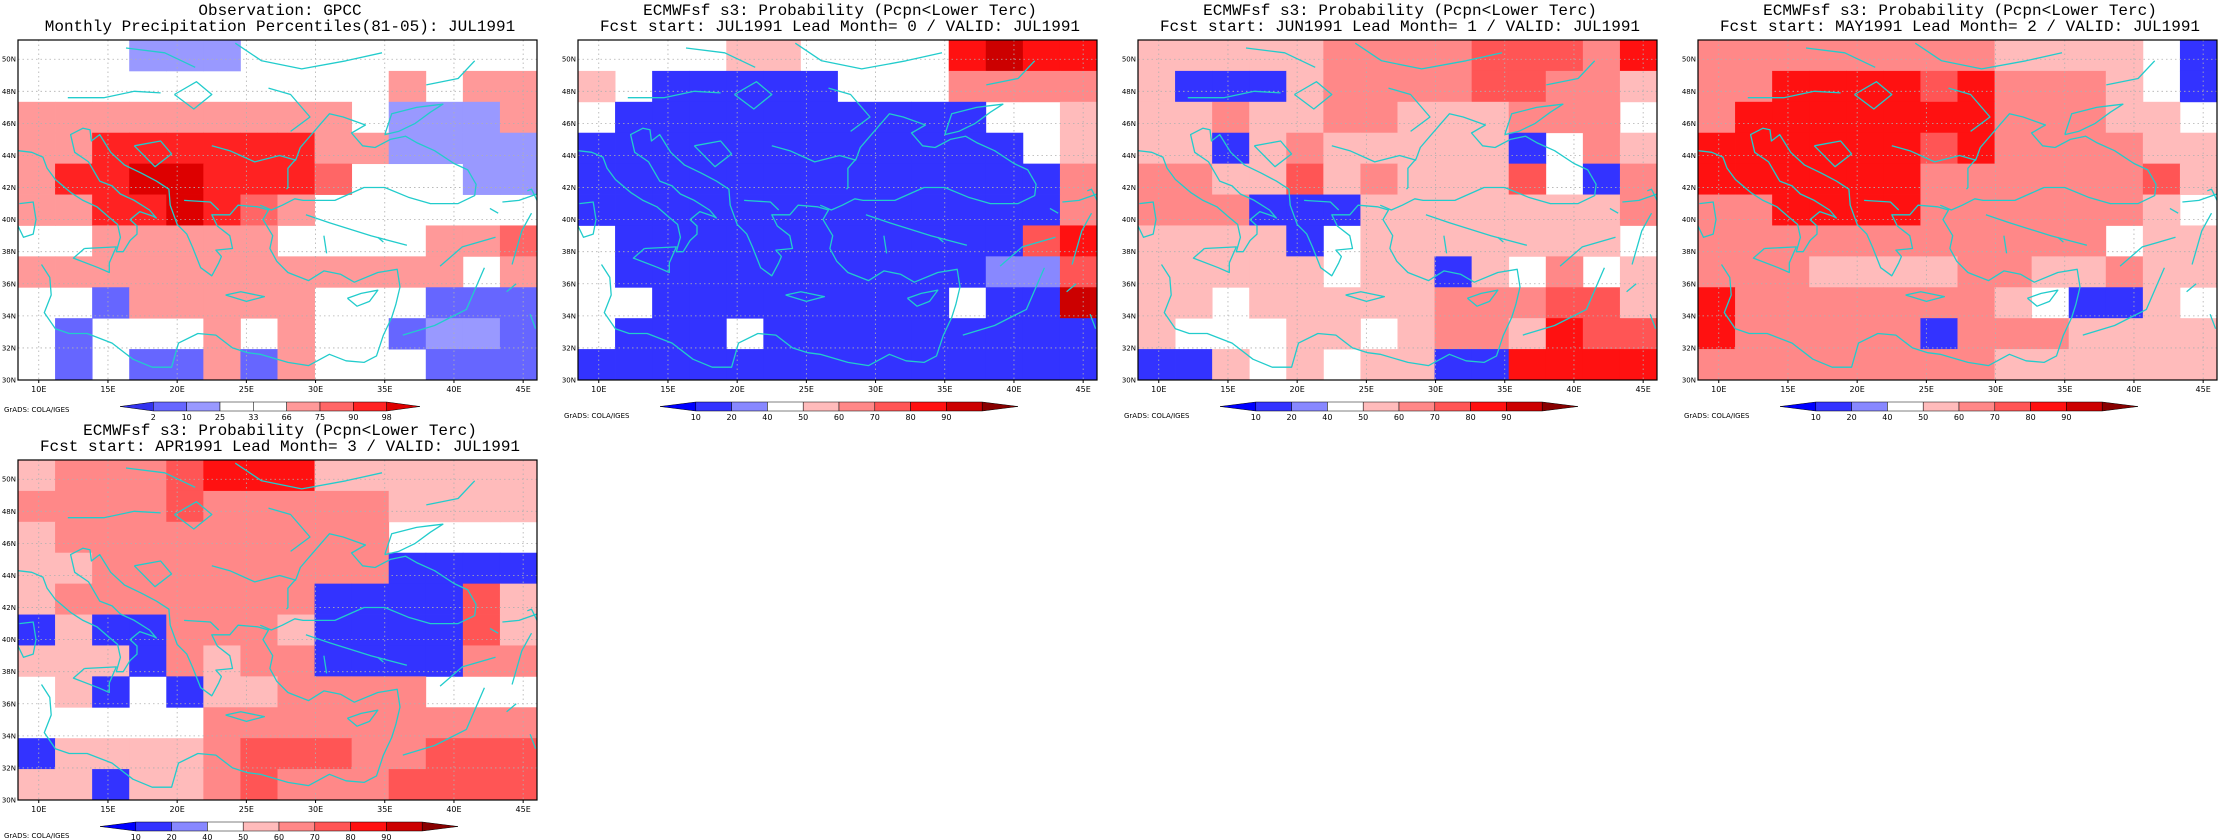  I want to click on lat-tick-label: 32N, so click(1129, 348).